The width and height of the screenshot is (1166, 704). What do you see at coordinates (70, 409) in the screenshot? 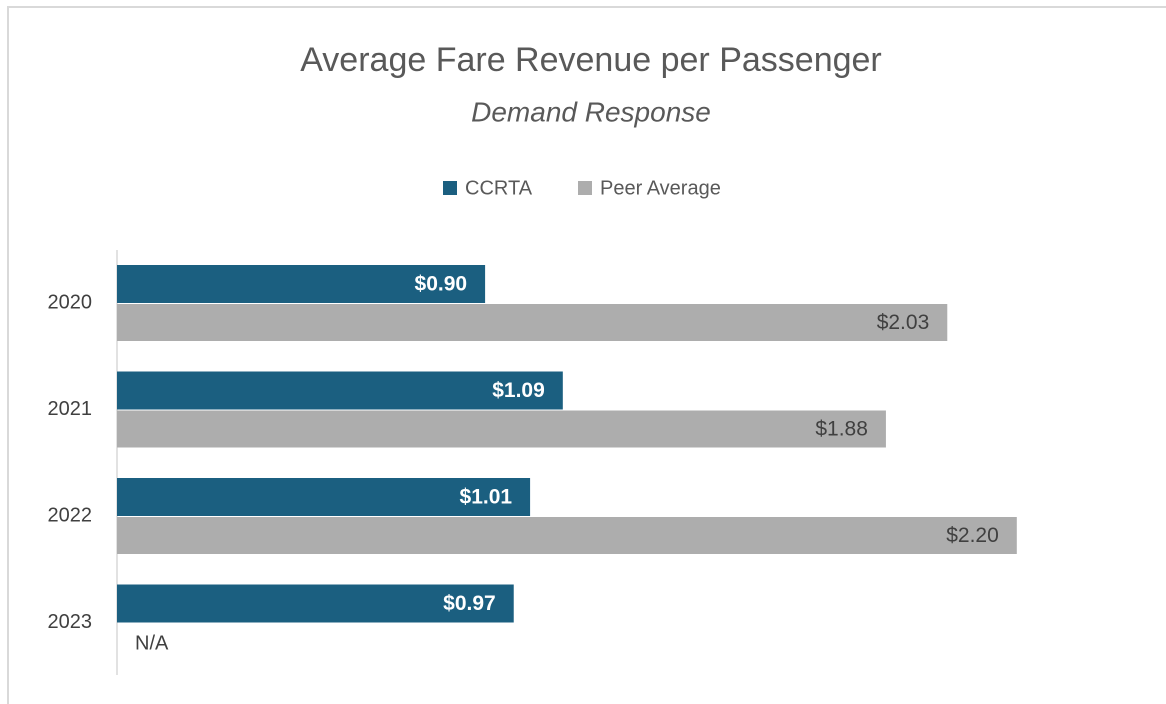
I see `y-tick-label: 2021` at bounding box center [70, 409].